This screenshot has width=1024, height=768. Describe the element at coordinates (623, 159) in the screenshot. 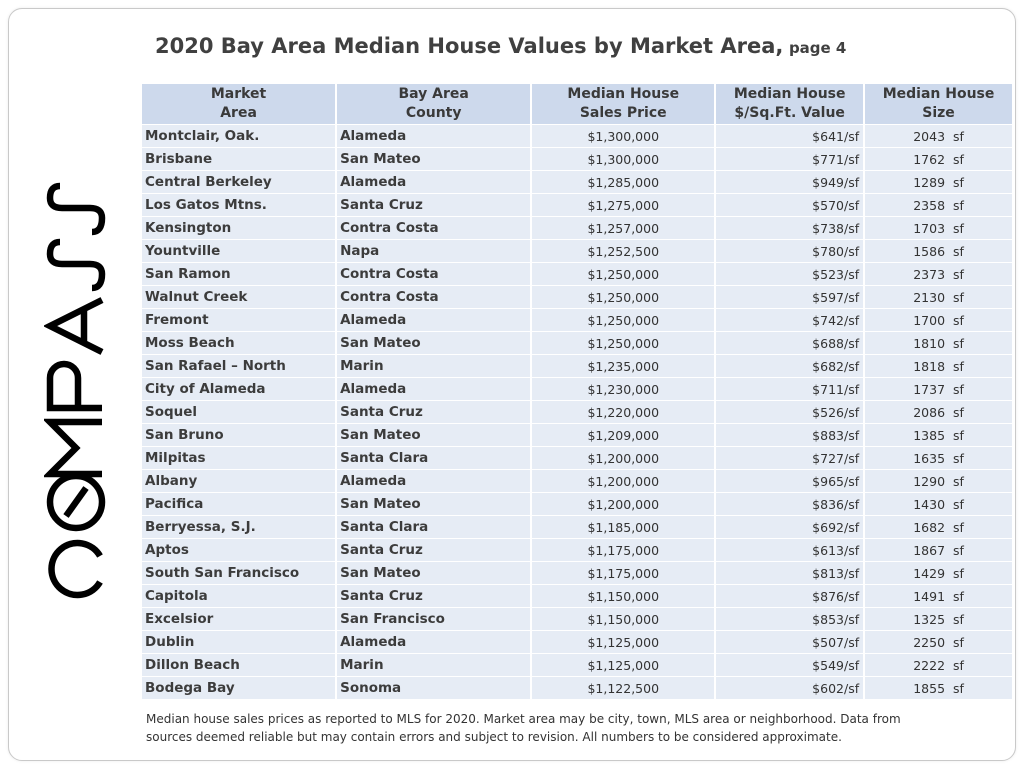

I see `cell-sales-price: $1,300,000` at that location.